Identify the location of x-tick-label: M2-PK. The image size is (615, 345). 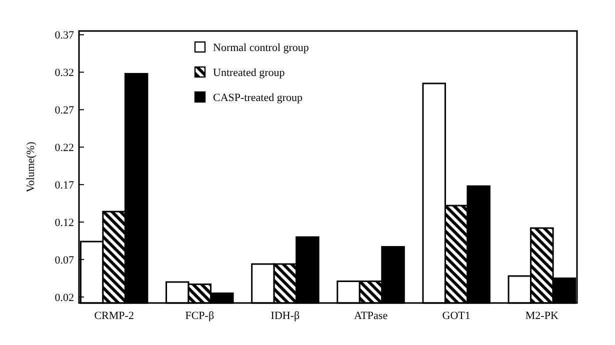
(541, 316).